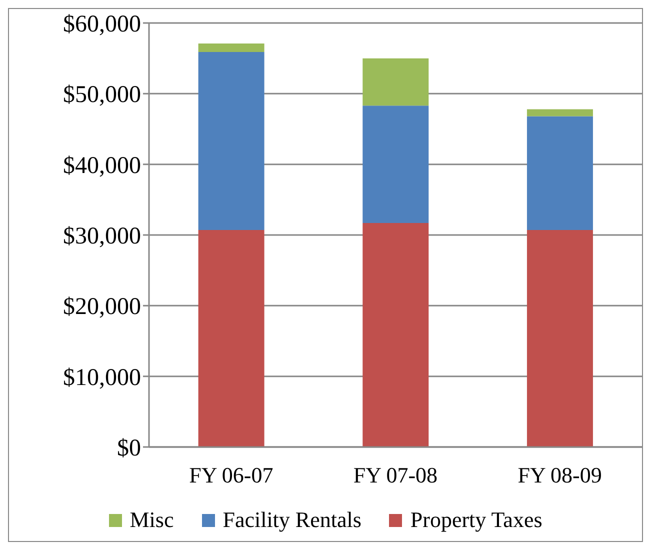 The image size is (651, 550). I want to click on y-tick-label: $40,000, so click(102, 165).